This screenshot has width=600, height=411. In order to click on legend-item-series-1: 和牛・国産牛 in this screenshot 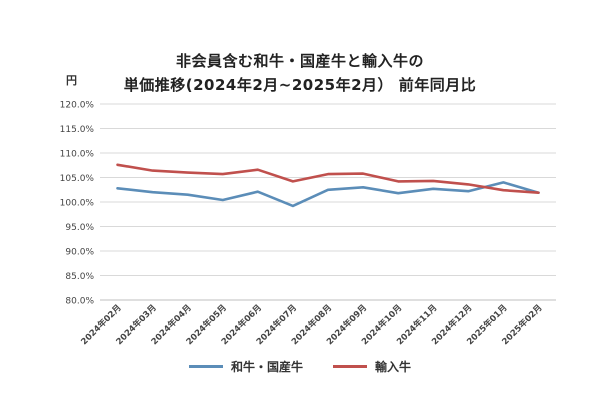, I will do `click(245, 366)`.